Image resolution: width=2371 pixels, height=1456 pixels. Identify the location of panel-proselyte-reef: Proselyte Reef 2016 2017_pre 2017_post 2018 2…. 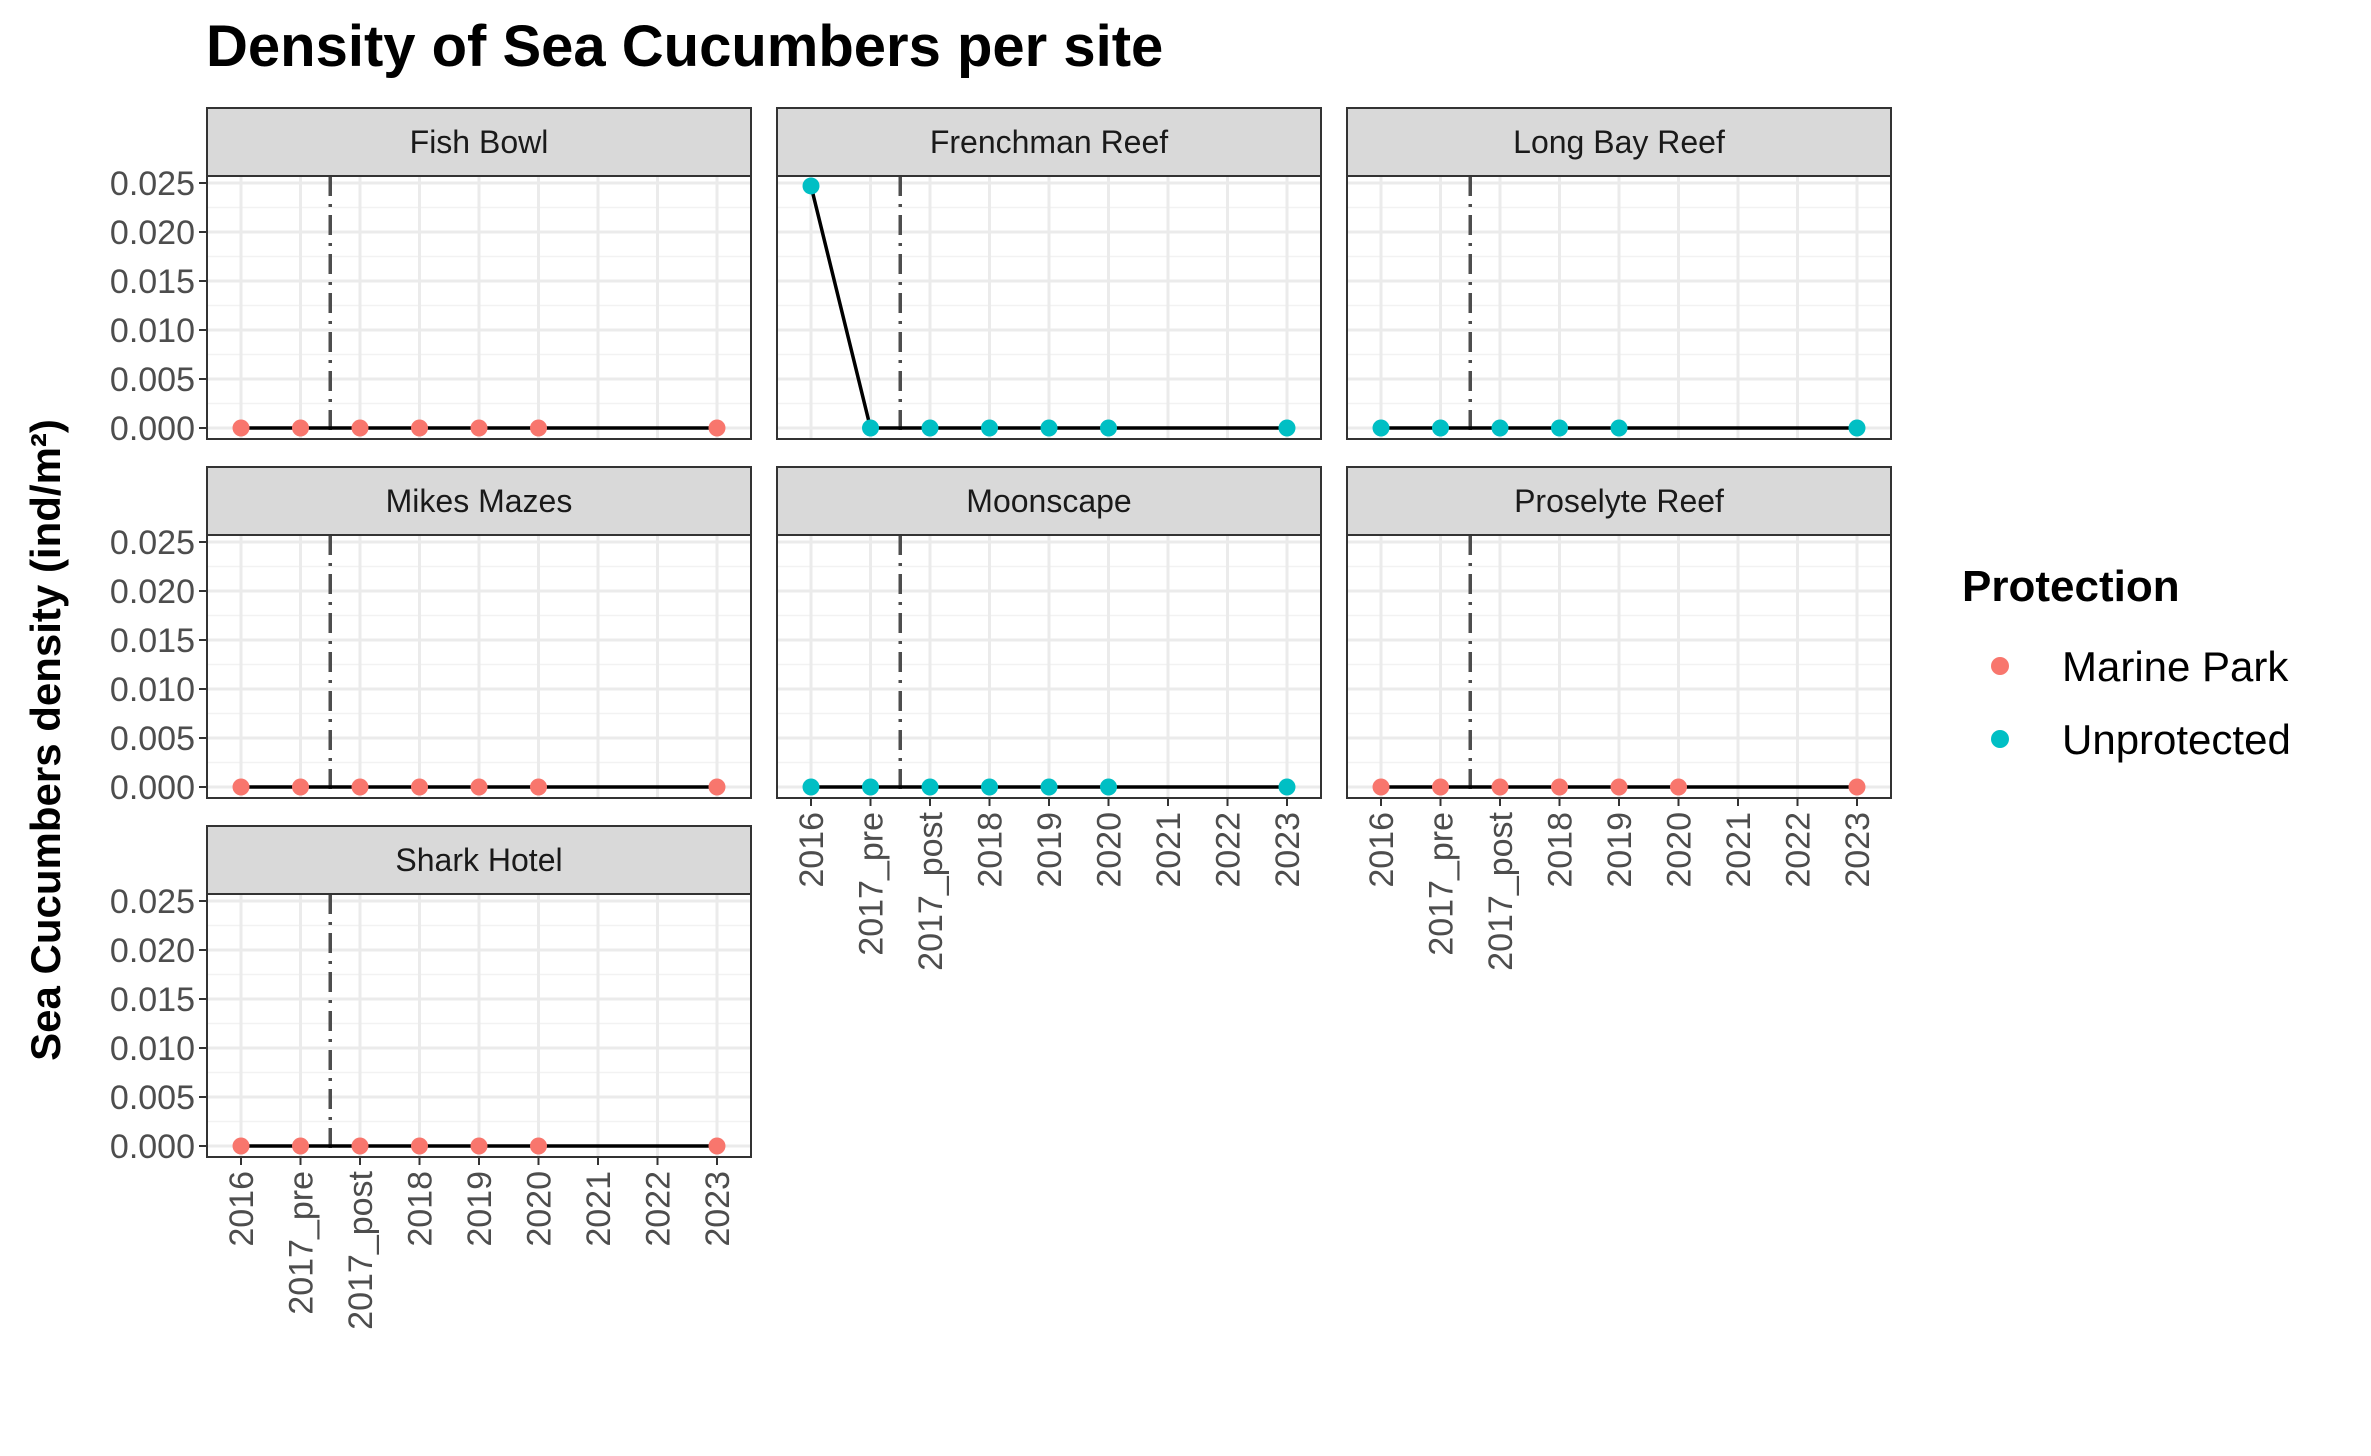
(1619, 718).